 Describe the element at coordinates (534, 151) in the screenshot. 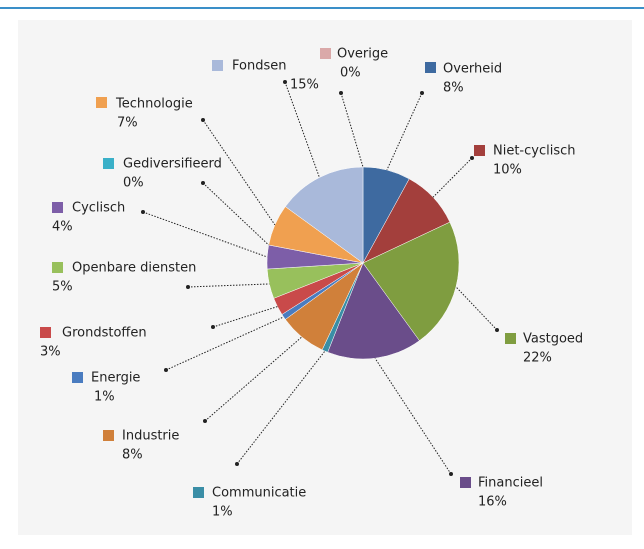

I see `slice-name: Niet-cyclisch` at that location.